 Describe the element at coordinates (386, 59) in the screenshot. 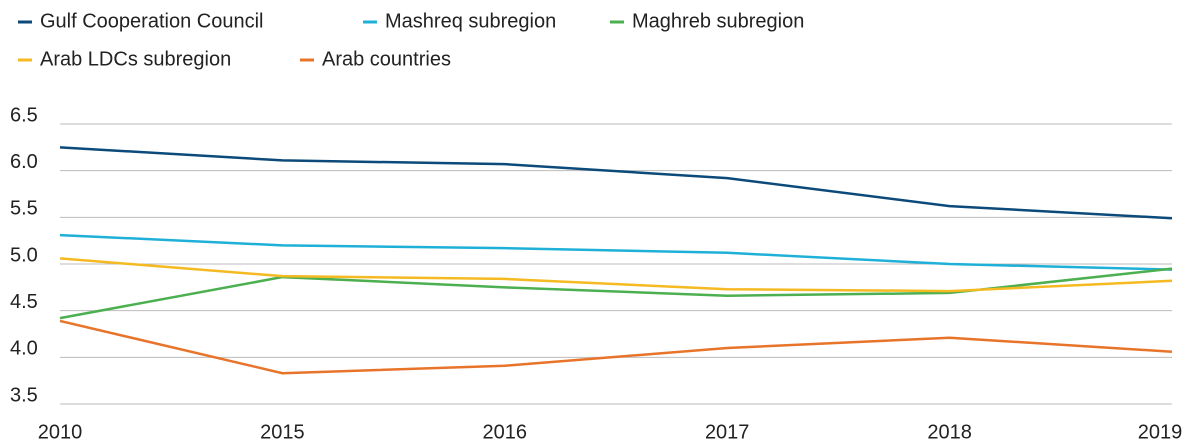

I see `legend-label: Arab countries` at that location.